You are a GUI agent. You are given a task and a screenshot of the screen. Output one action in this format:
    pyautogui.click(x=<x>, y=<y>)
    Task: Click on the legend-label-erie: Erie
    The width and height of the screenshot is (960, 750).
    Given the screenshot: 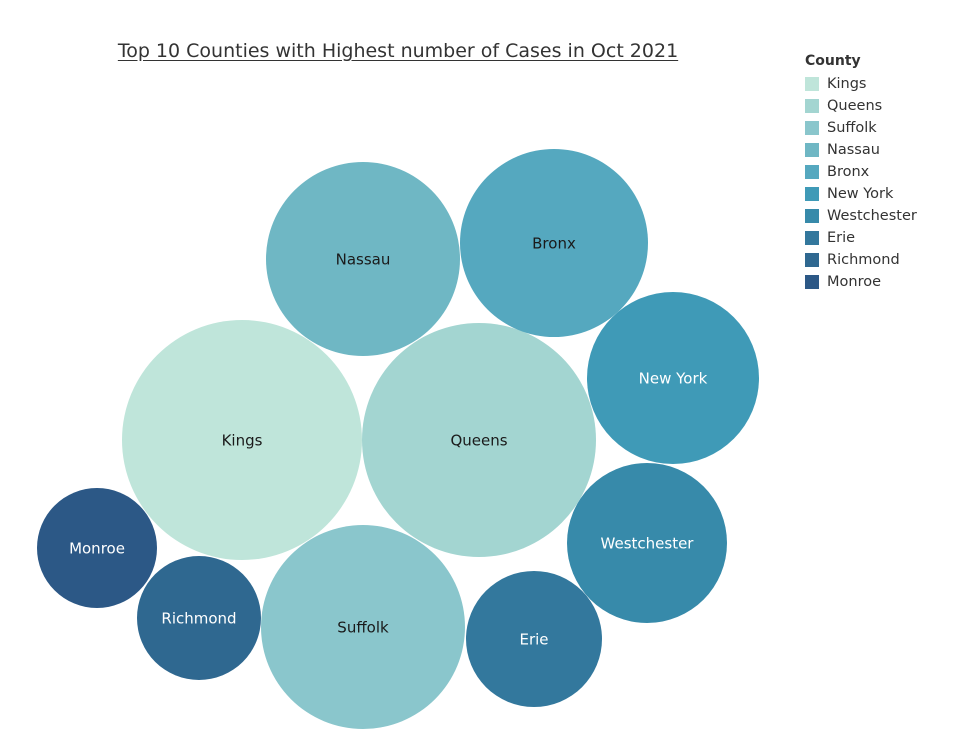 What is the action you would take?
    pyautogui.click(x=841, y=238)
    